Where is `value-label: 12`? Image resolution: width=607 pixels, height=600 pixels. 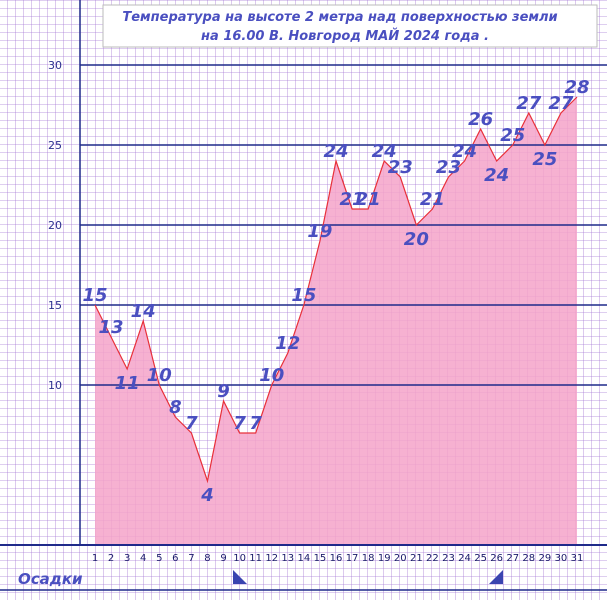 value-label: 12 is located at coordinates (287, 343).